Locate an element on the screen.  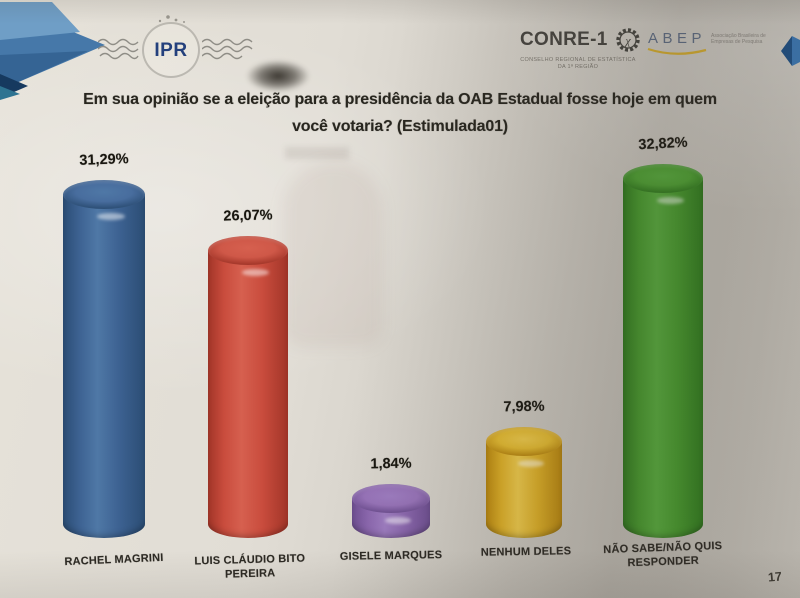
bar-category-label: NÃO SABE/NÃO QUIS RESPONDER is located at coordinates (663, 554).